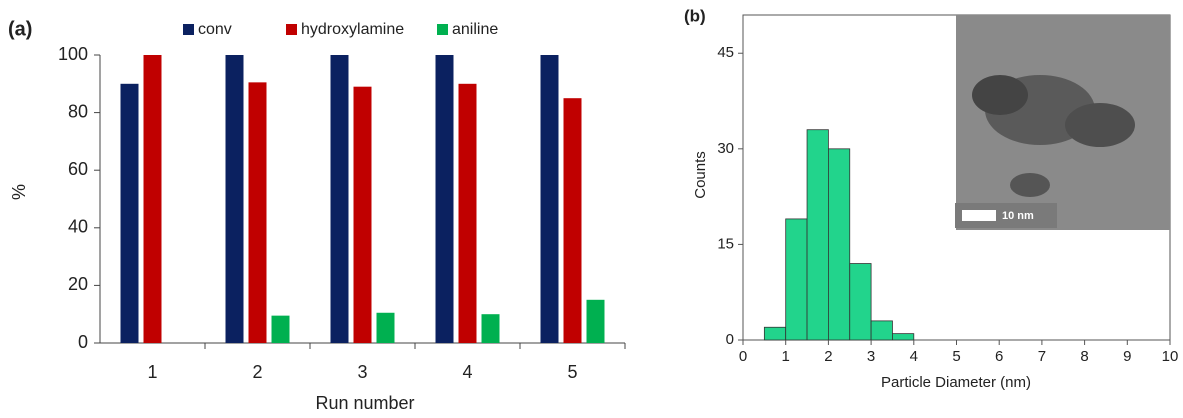  I want to click on y-tick-label: 100, so click(73, 54).